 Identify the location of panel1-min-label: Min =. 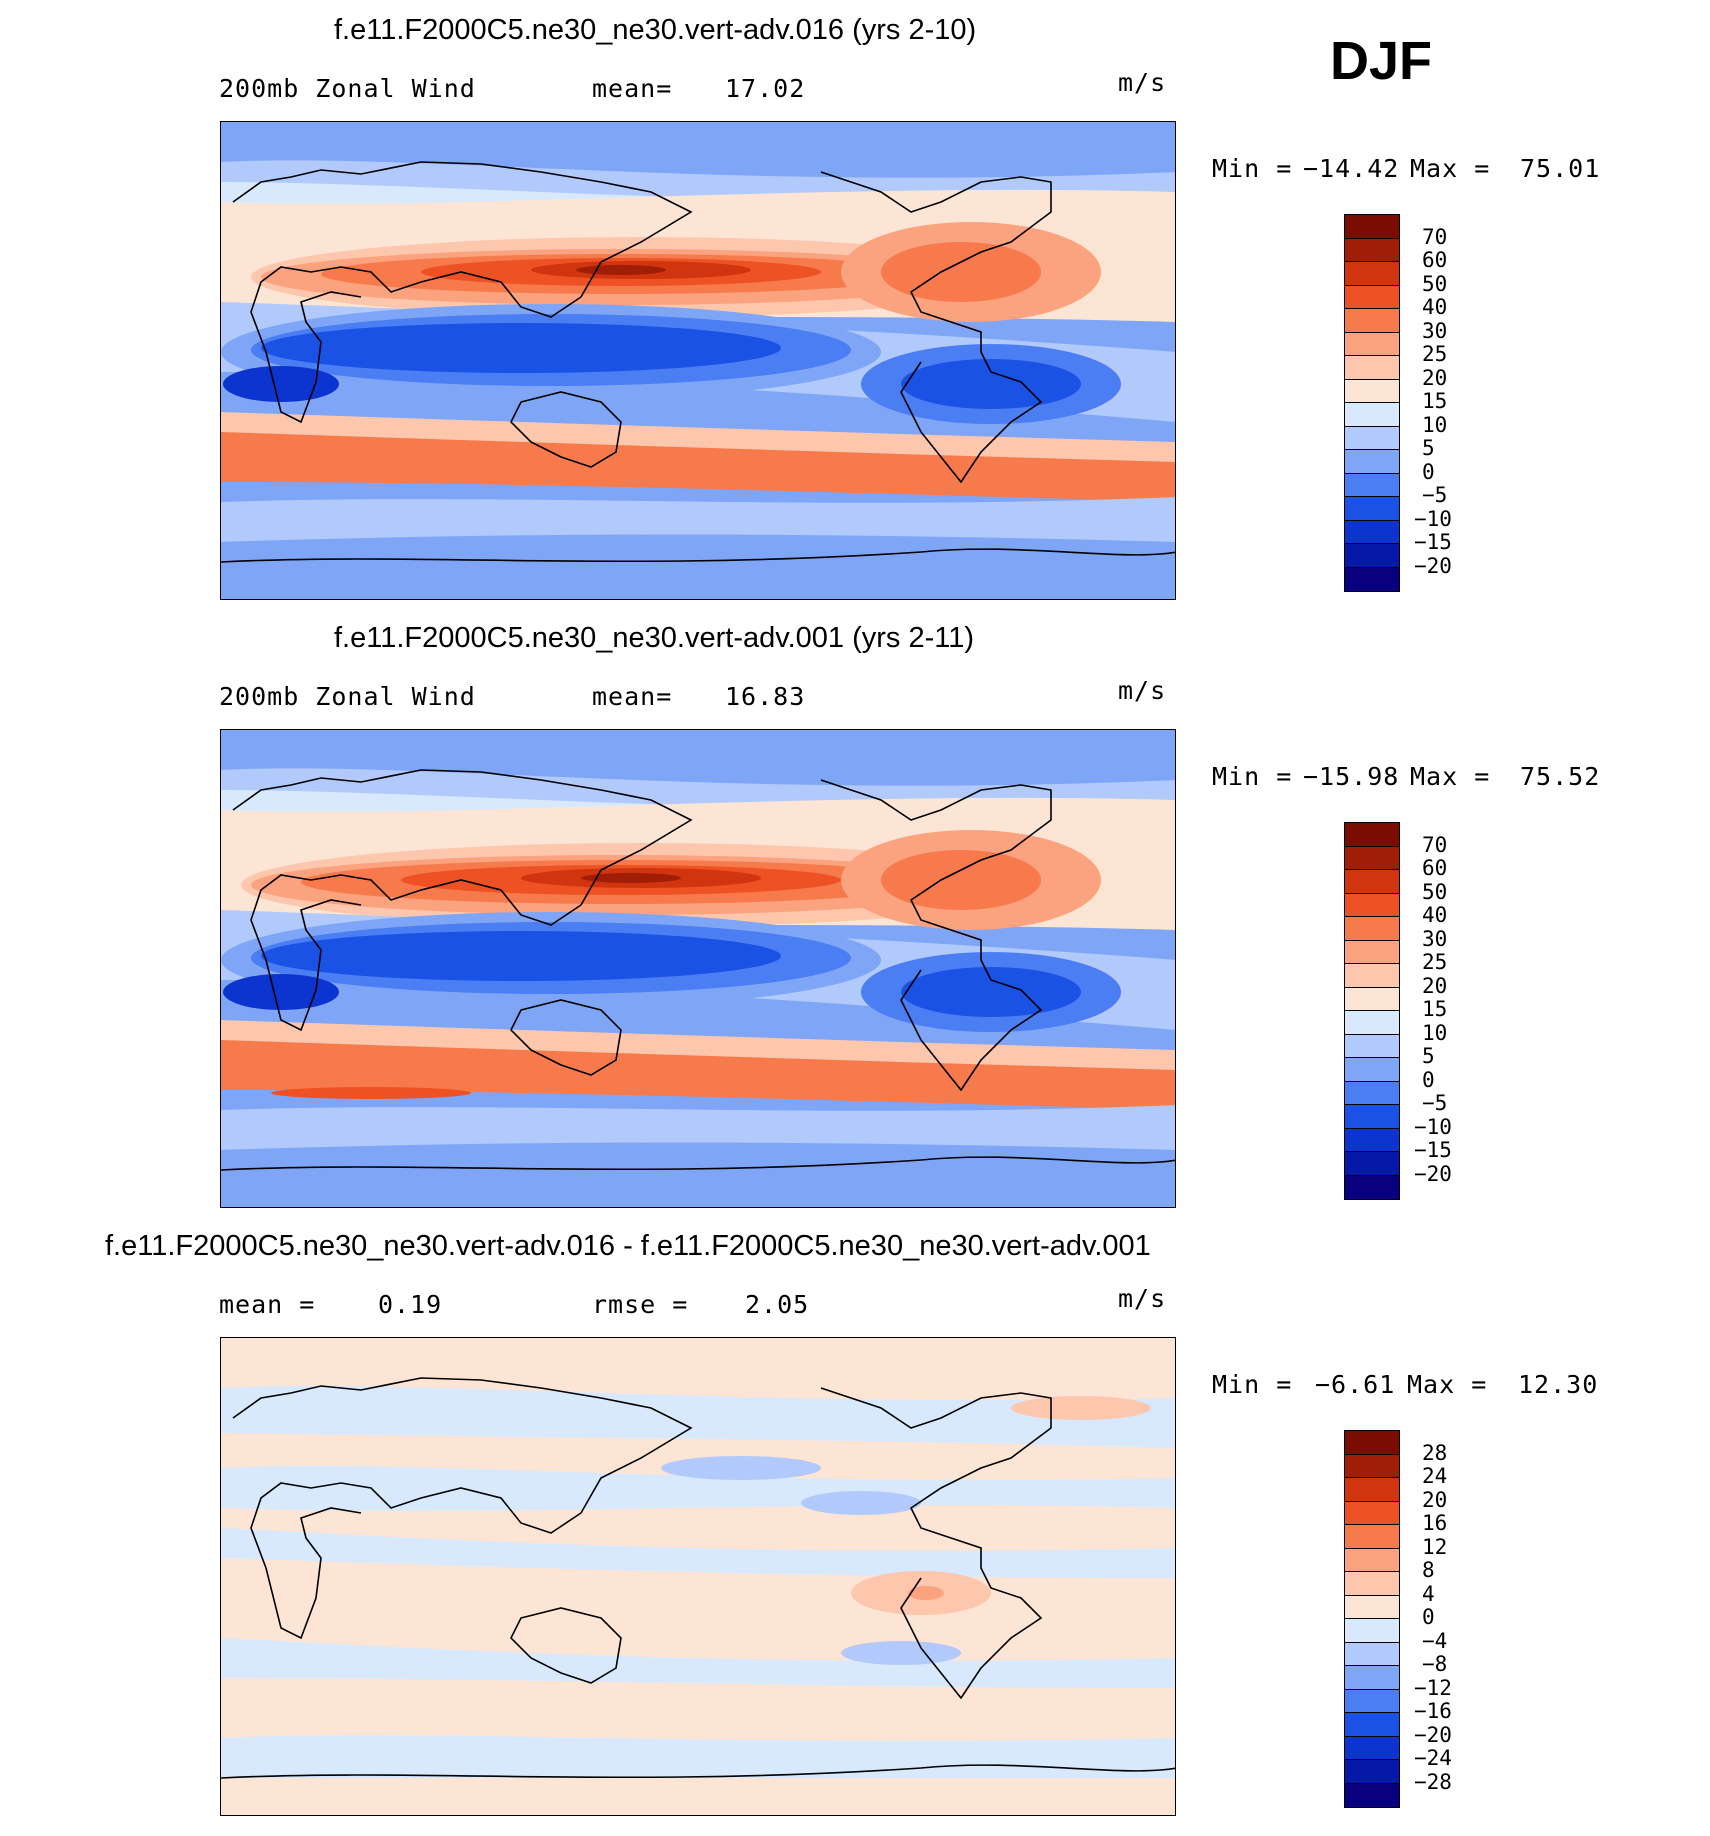
(1252, 168).